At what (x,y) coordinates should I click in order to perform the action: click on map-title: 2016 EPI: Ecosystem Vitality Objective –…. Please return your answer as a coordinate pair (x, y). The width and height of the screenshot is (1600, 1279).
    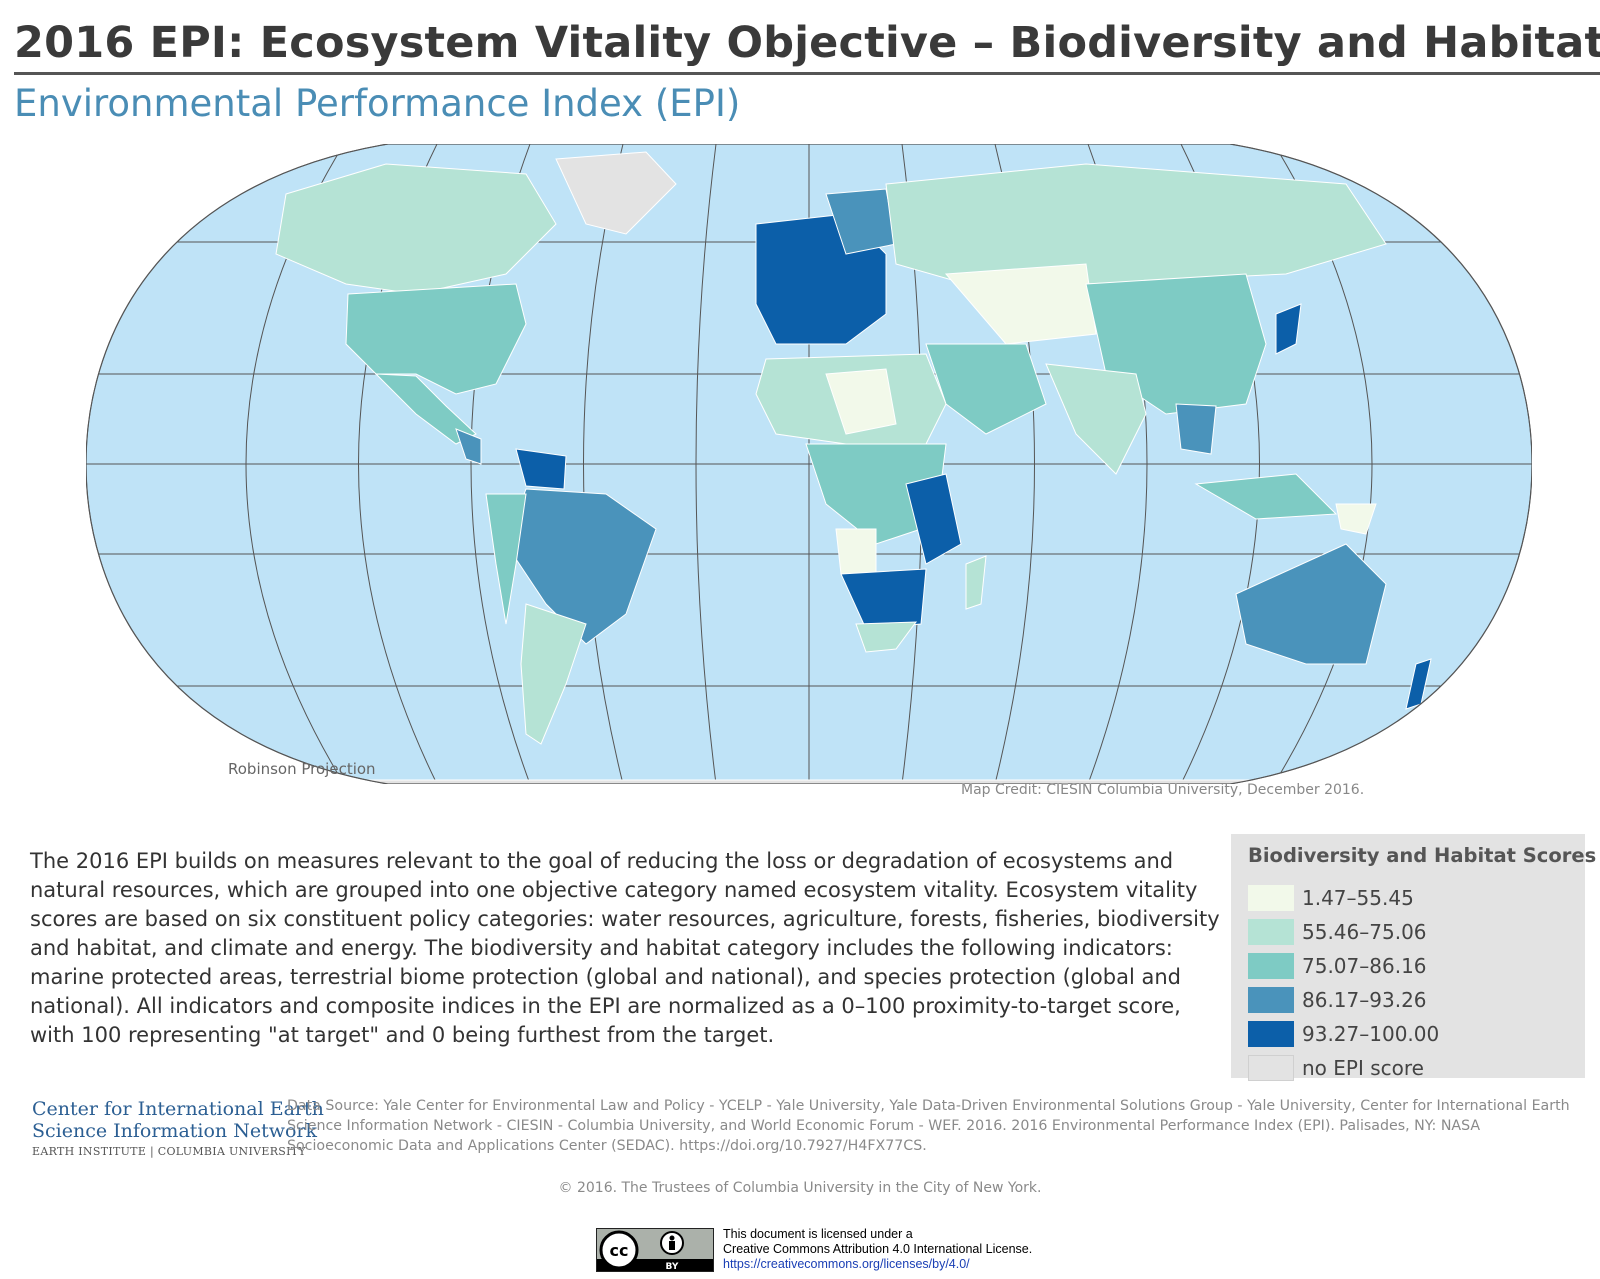
    Looking at the image, I should click on (807, 43).